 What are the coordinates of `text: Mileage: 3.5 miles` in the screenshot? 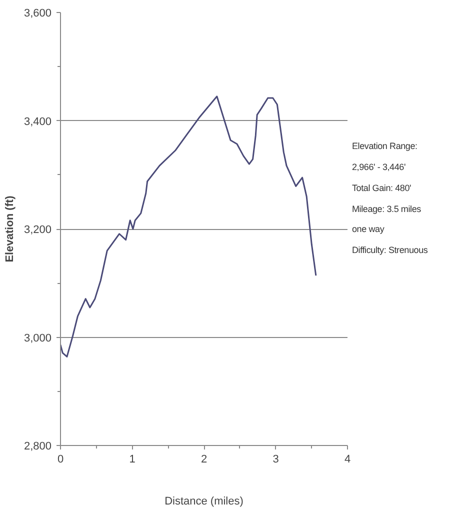 It's located at (387, 209).